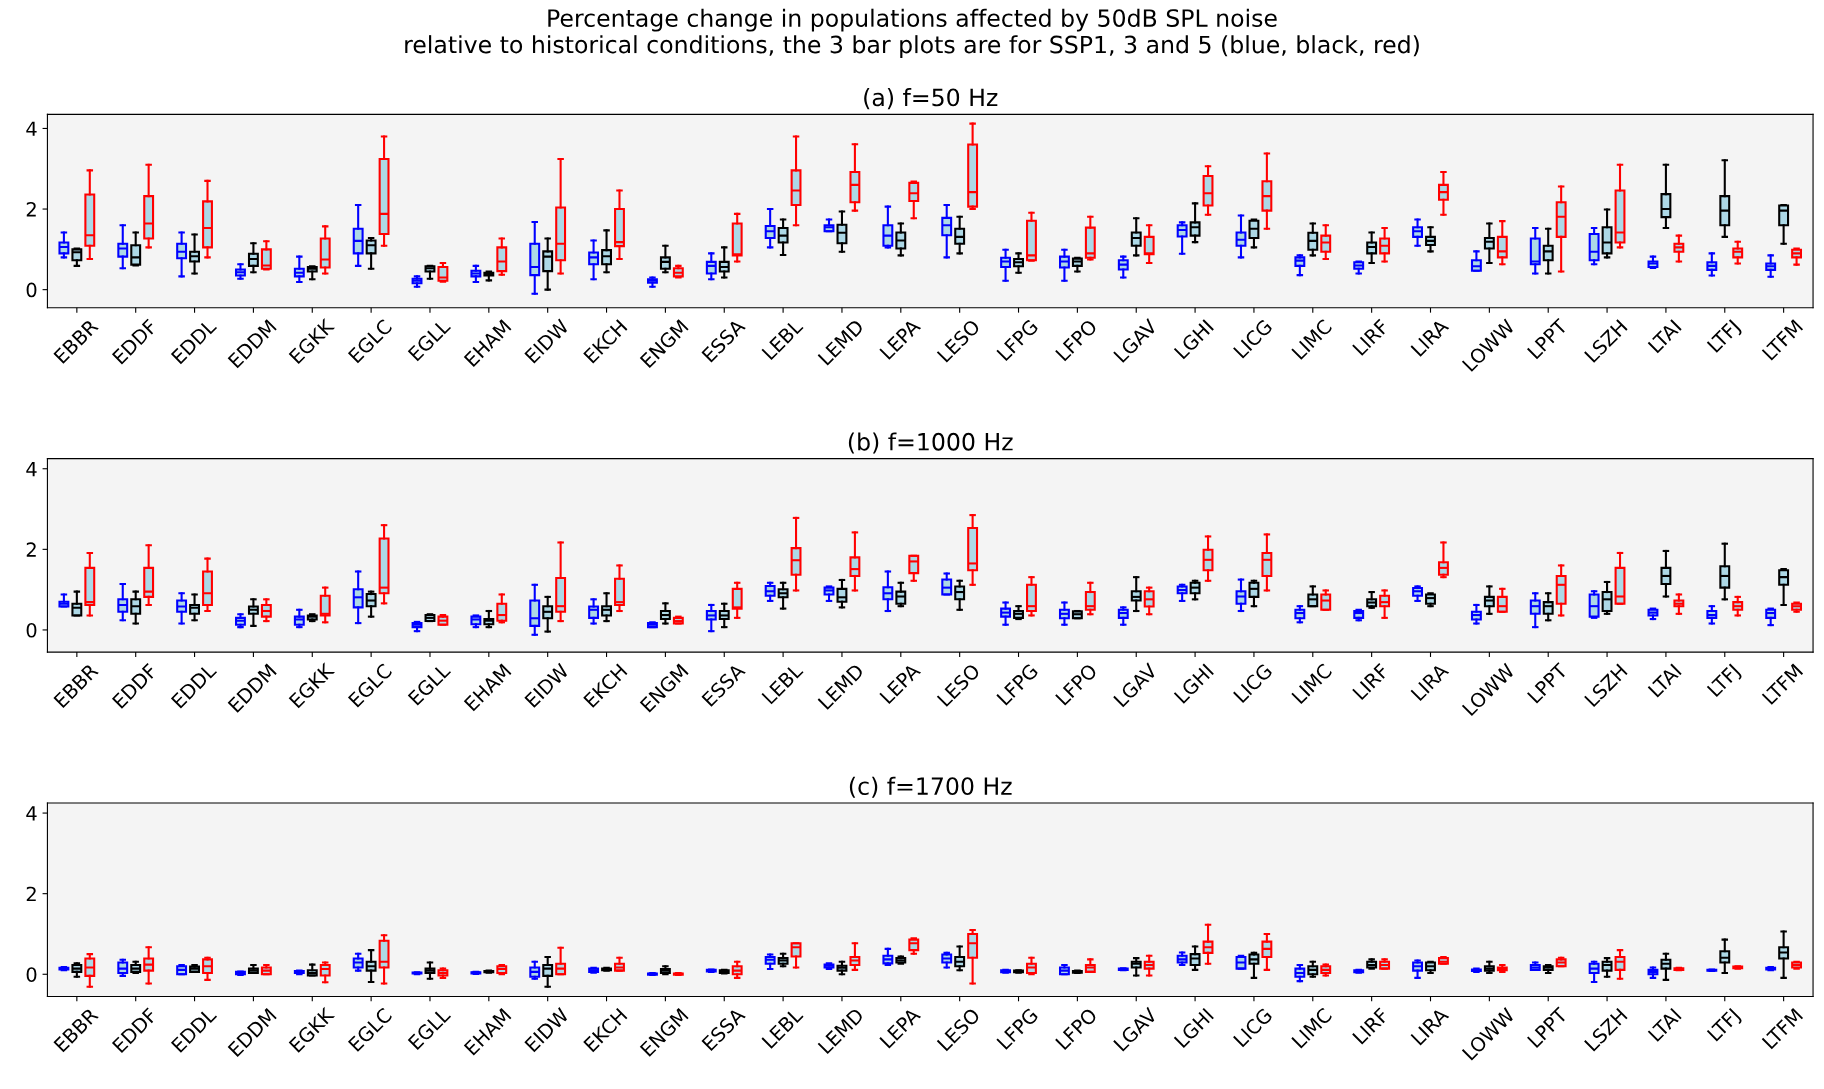 The image size is (1824, 1089). I want to click on chart-title: (b) f=1000 Hz, so click(930, 443).